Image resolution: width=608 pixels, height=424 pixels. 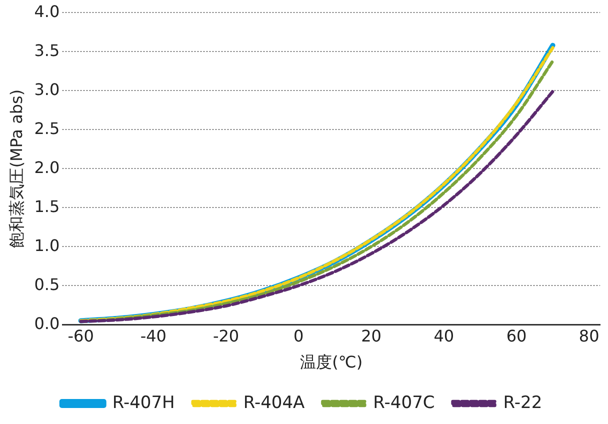 What do you see at coordinates (47, 323) in the screenshot?
I see `y-tick-label: 0.0` at bounding box center [47, 323].